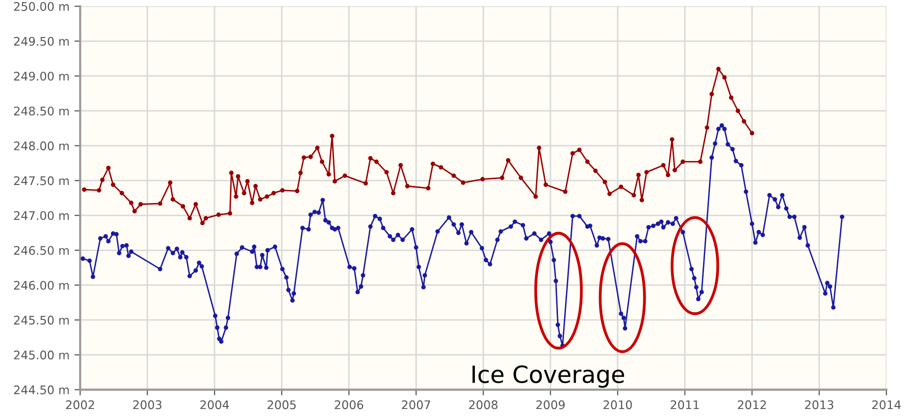  Describe the element at coordinates (41, 250) in the screenshot. I see `y-tick-label: 246.50 m` at that location.